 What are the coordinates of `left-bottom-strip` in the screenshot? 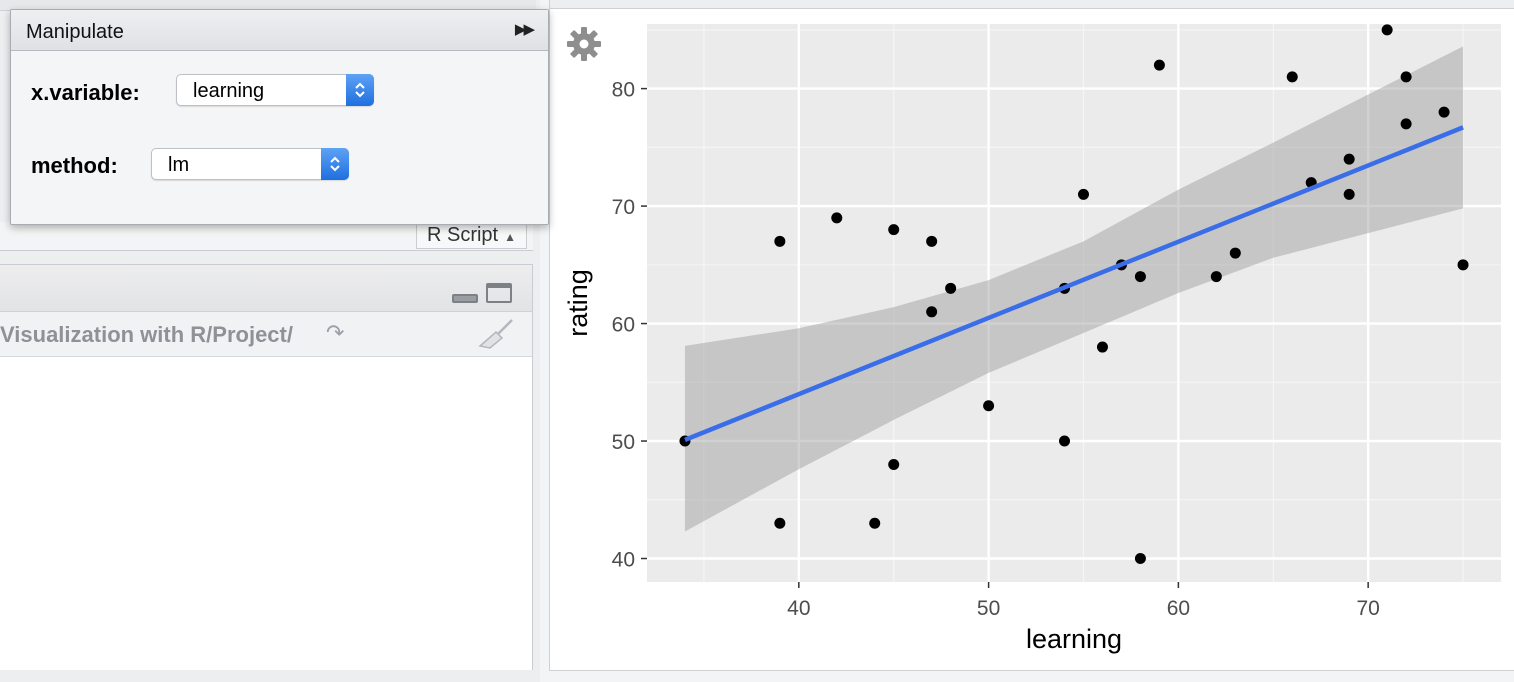 It's located at (270, 676).